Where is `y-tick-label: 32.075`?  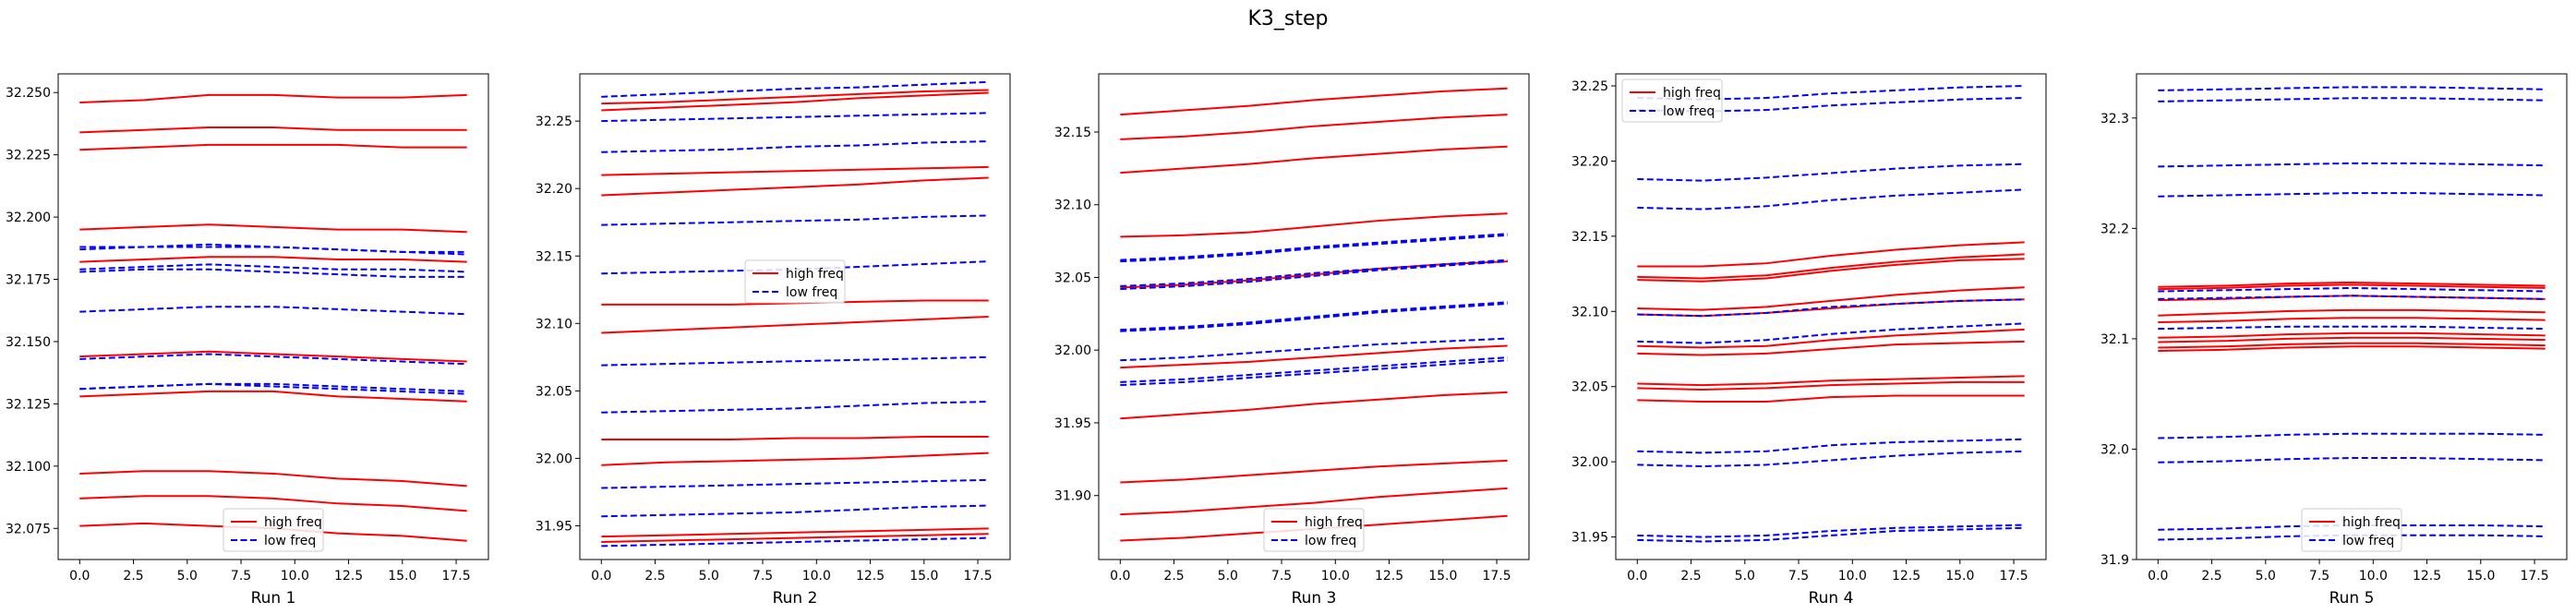
y-tick-label: 32.075 is located at coordinates (28, 529).